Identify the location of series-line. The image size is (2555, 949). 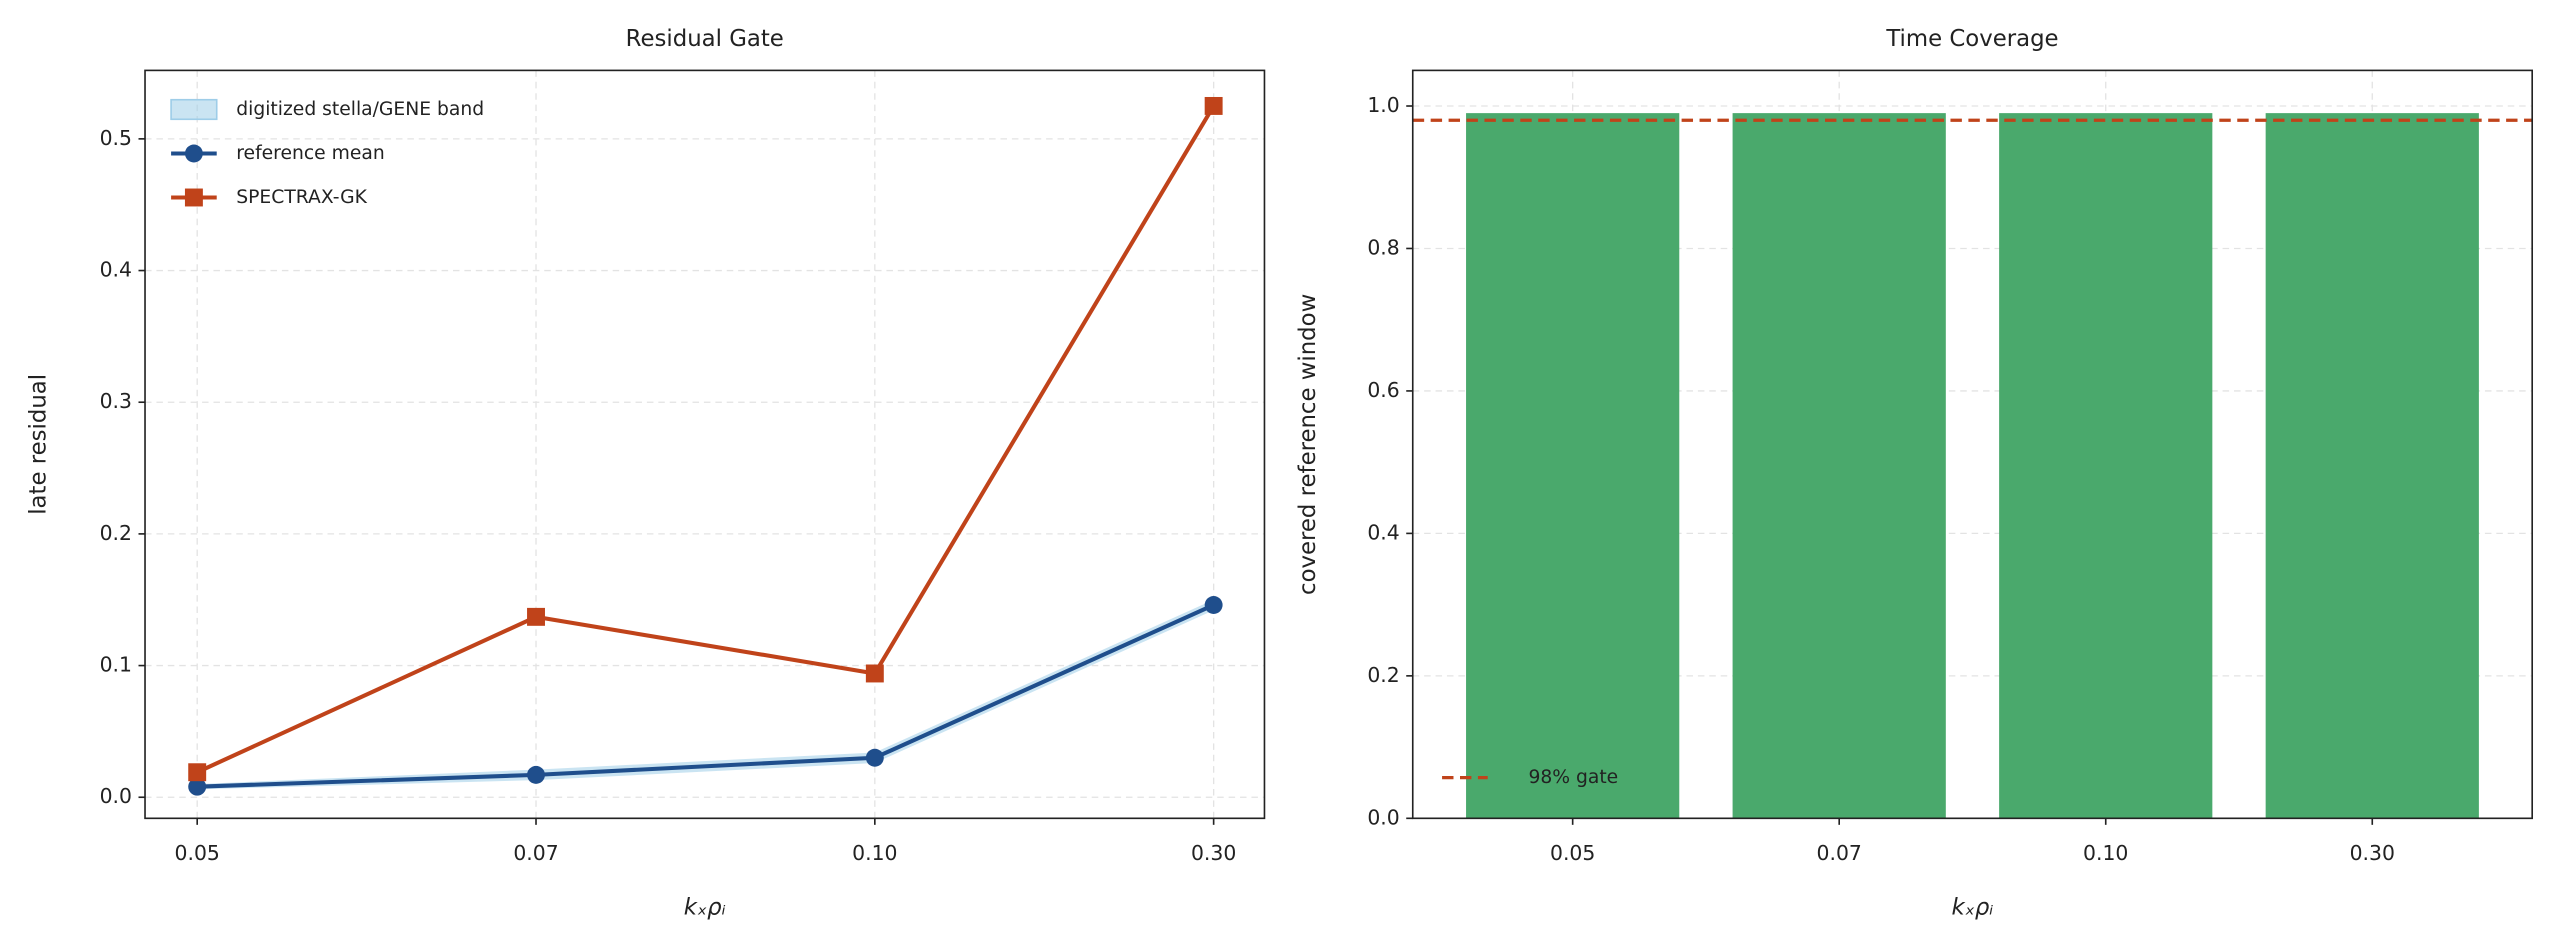
(706, 696).